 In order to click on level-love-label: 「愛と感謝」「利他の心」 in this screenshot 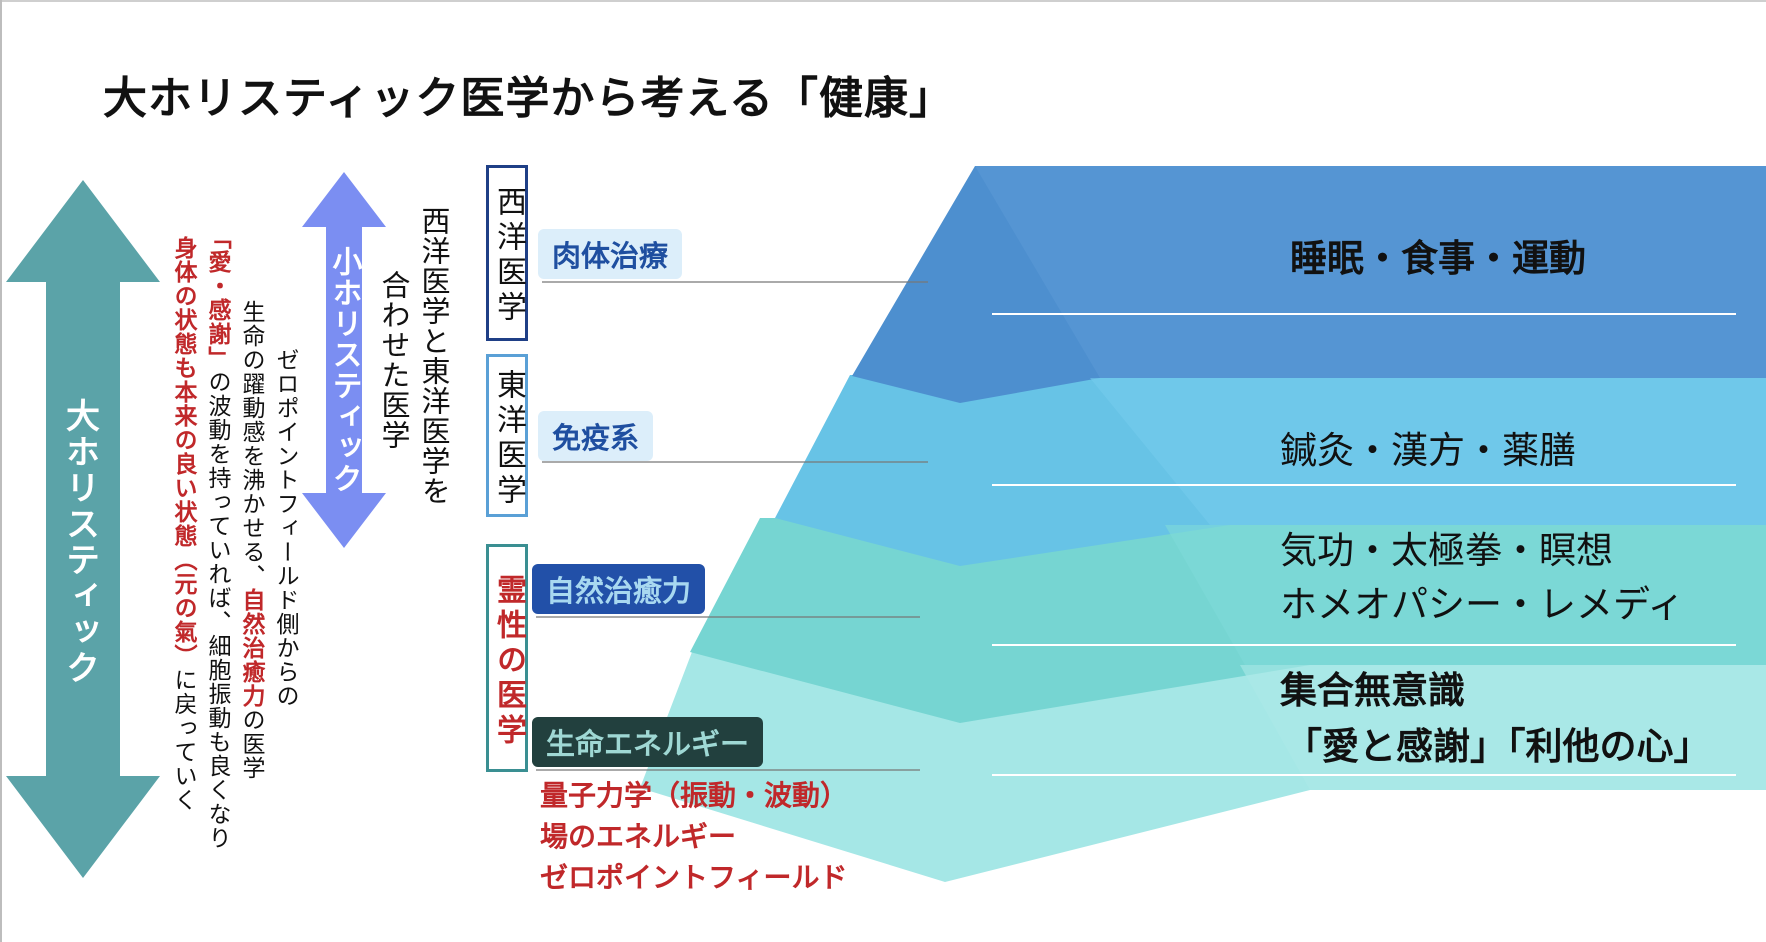, I will do `click(1498, 746)`.